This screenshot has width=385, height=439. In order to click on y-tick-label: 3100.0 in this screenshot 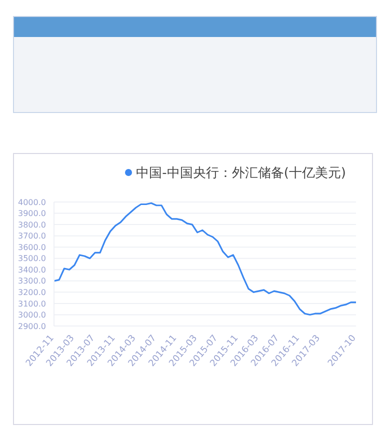, I will do `click(32, 303)`.